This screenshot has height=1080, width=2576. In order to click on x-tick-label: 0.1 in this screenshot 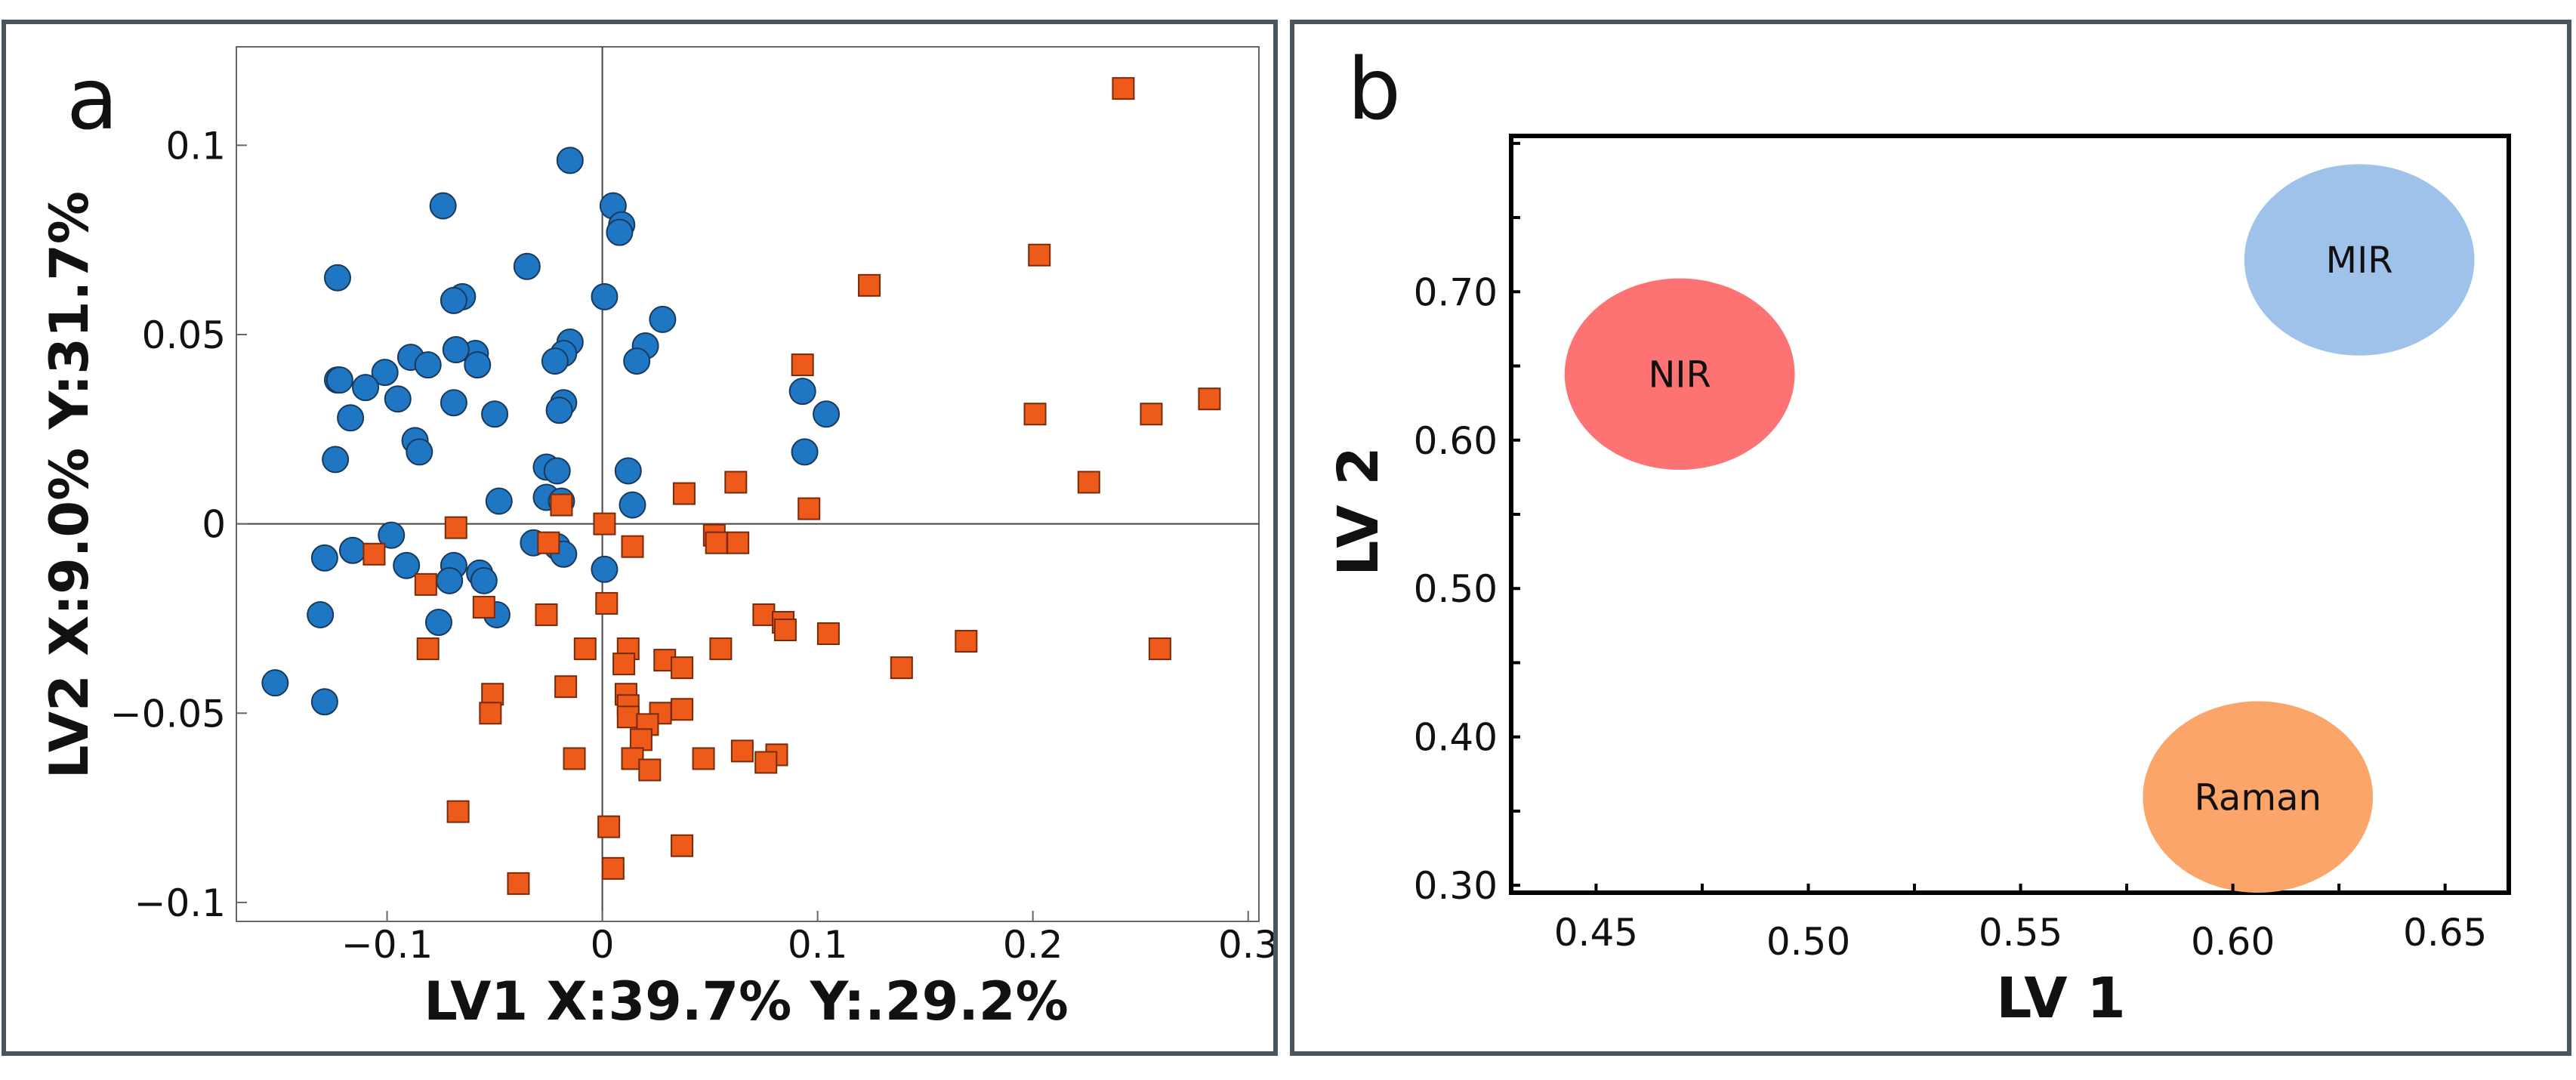, I will do `click(818, 945)`.